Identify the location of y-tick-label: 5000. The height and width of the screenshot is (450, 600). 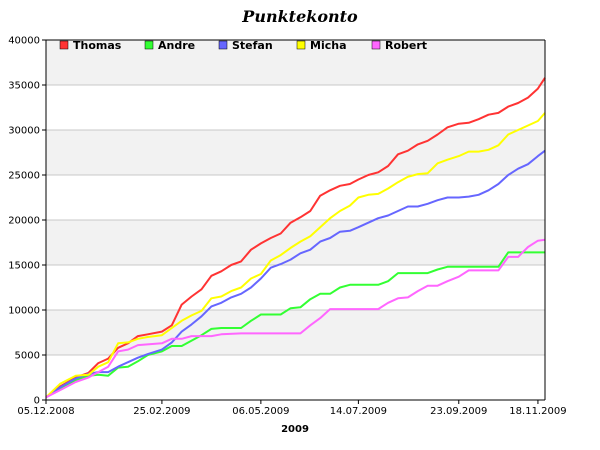
(27, 356).